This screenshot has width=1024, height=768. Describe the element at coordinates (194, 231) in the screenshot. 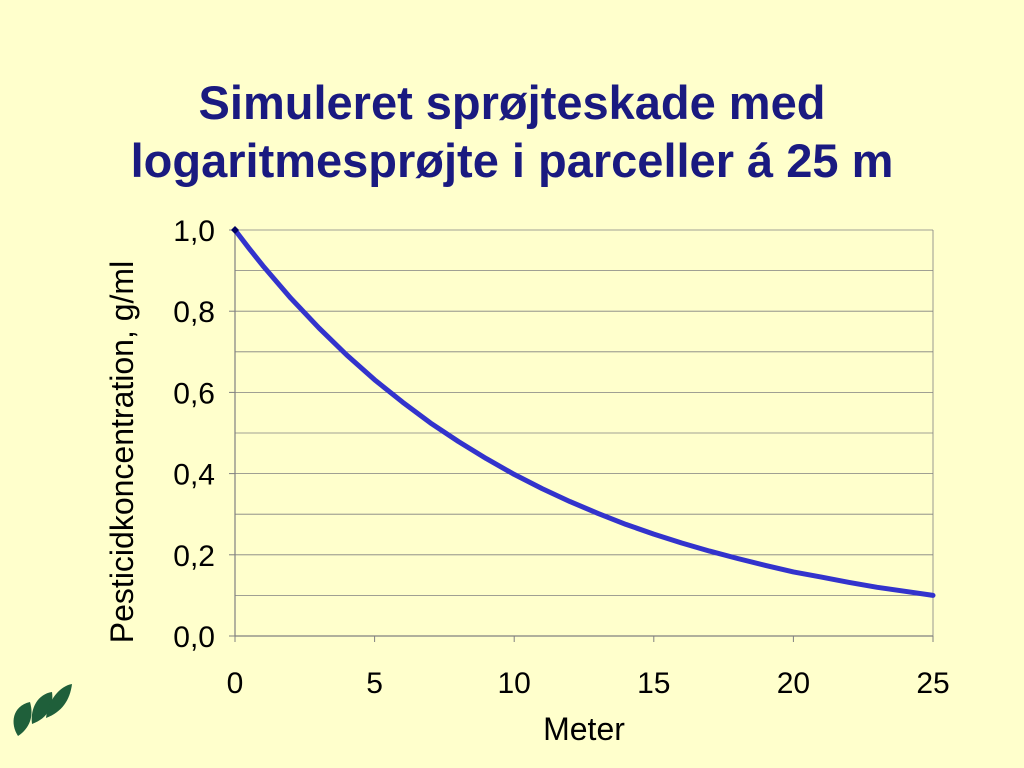

I see `y-tick-label: 1,0` at that location.